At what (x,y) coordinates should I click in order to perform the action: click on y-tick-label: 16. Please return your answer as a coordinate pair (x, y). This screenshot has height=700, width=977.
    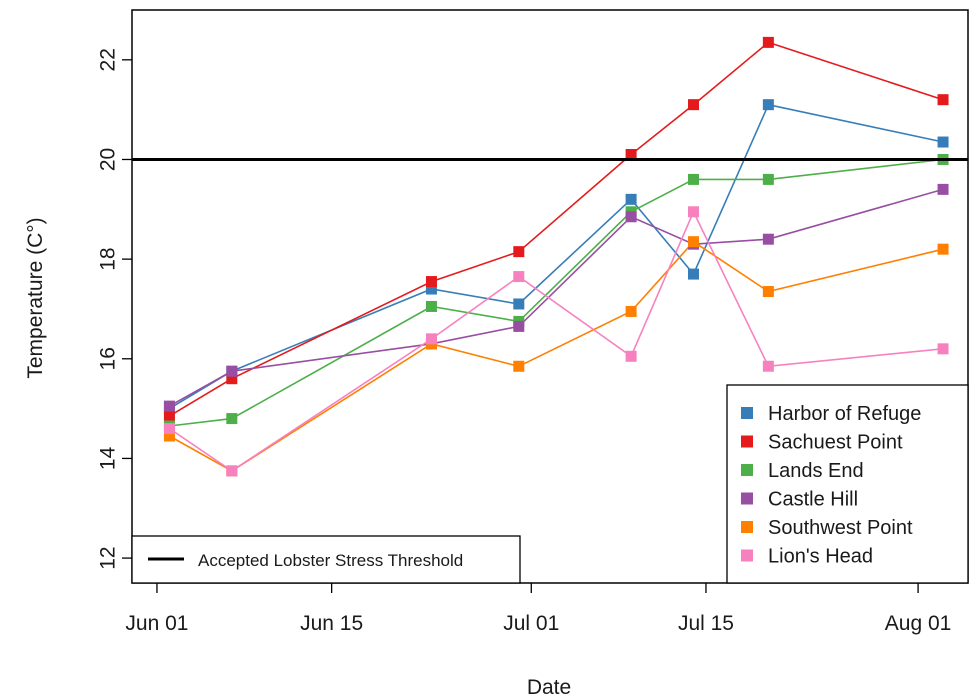
    Looking at the image, I should click on (108, 358).